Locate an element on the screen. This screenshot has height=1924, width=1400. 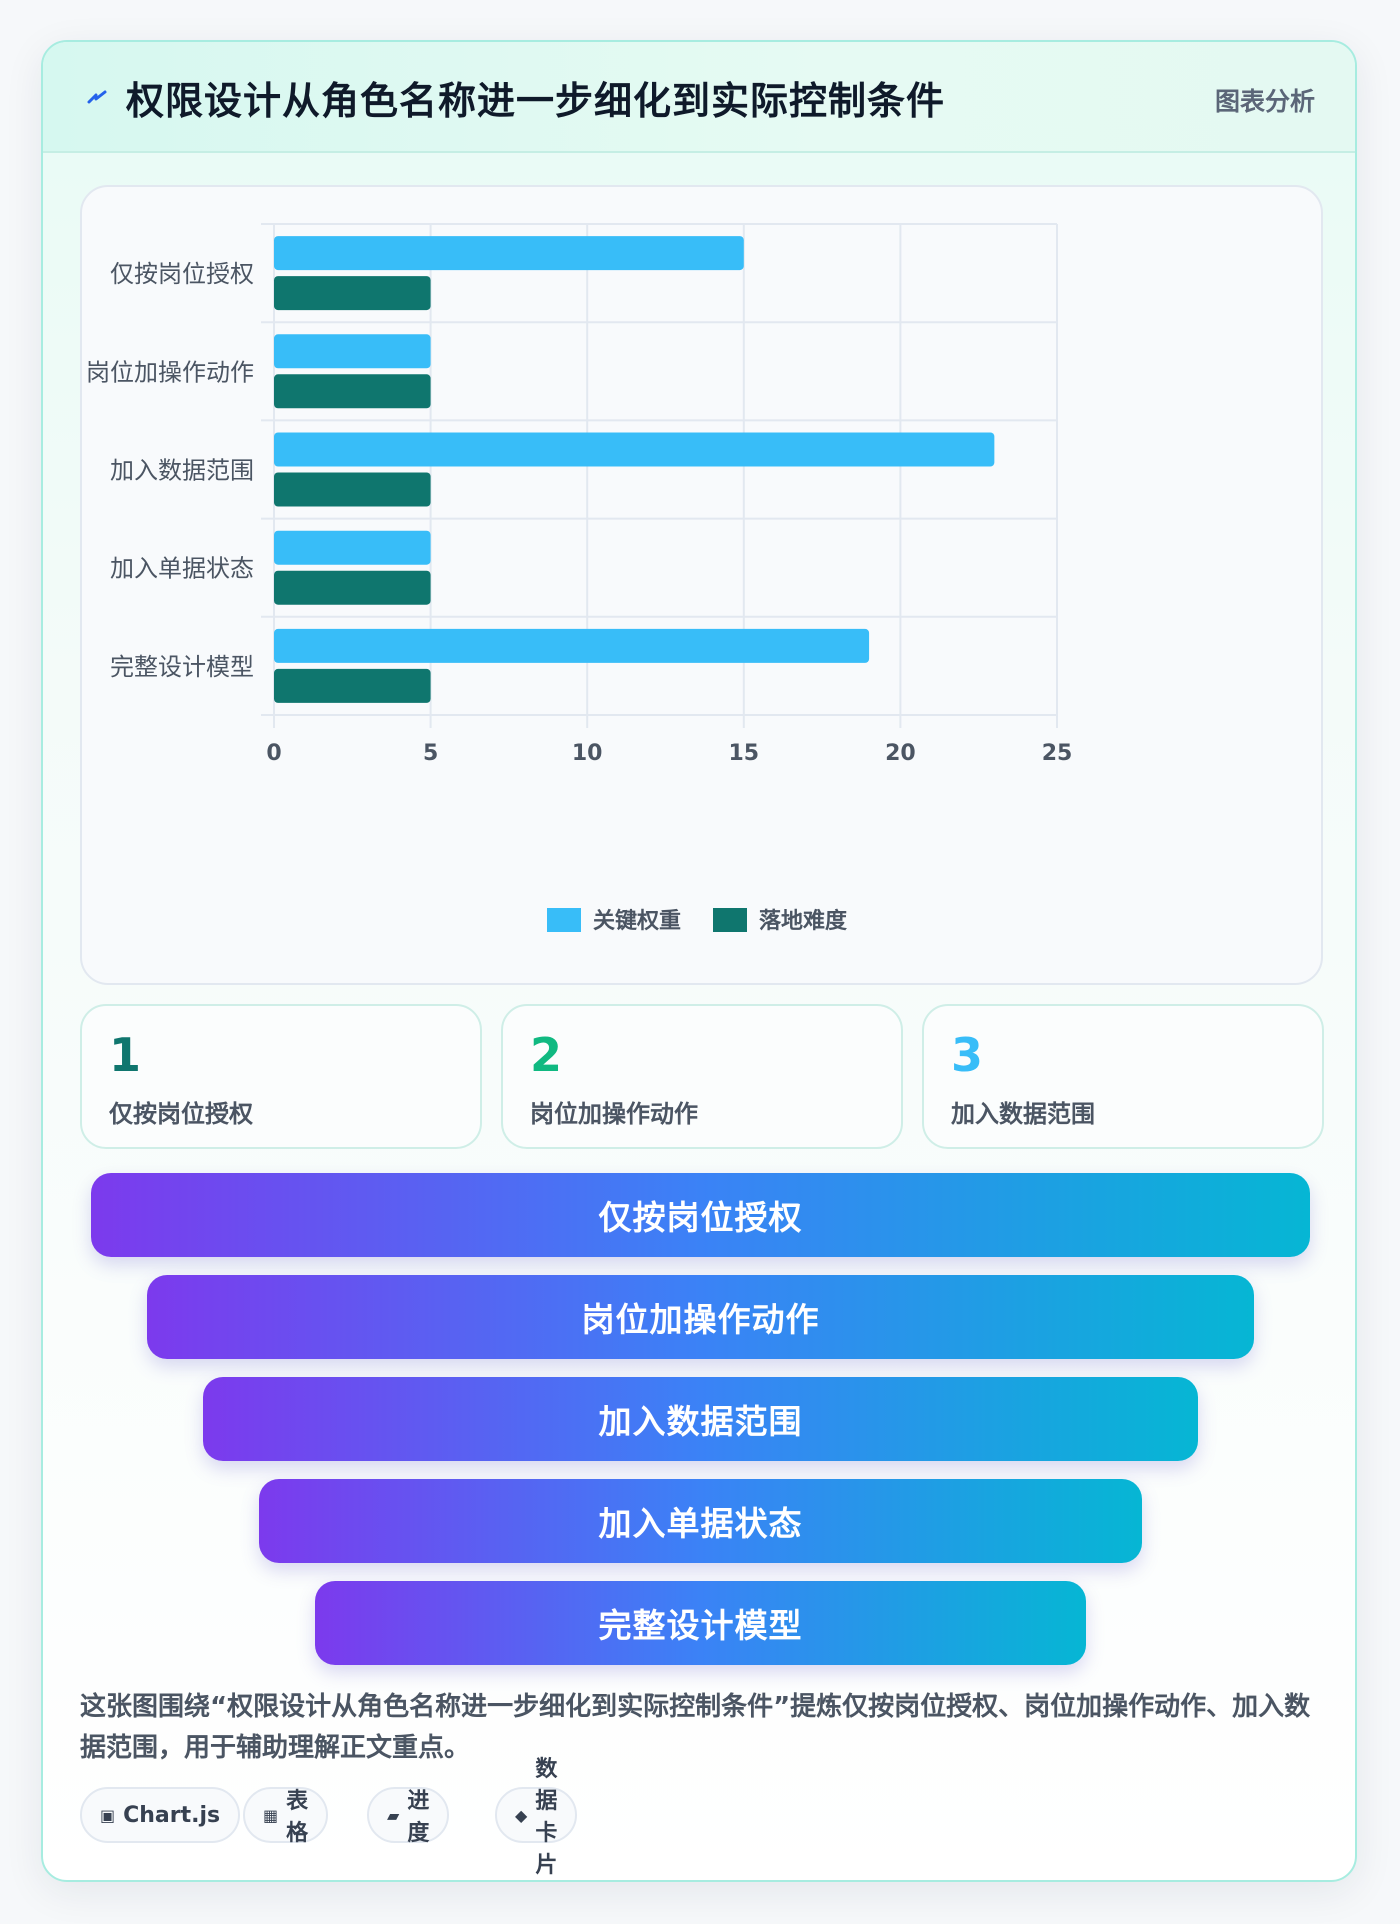
legend-label: 关键权重 is located at coordinates (637, 921).